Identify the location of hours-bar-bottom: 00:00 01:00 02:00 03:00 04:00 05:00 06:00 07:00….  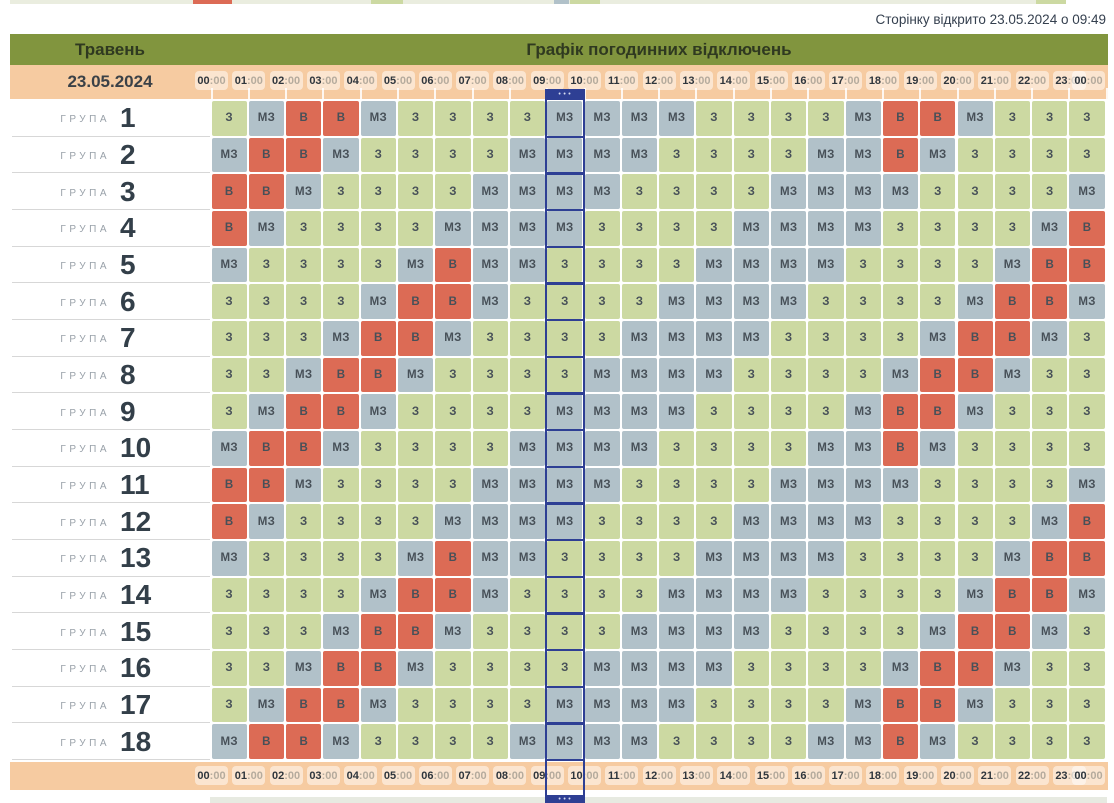
(559, 776).